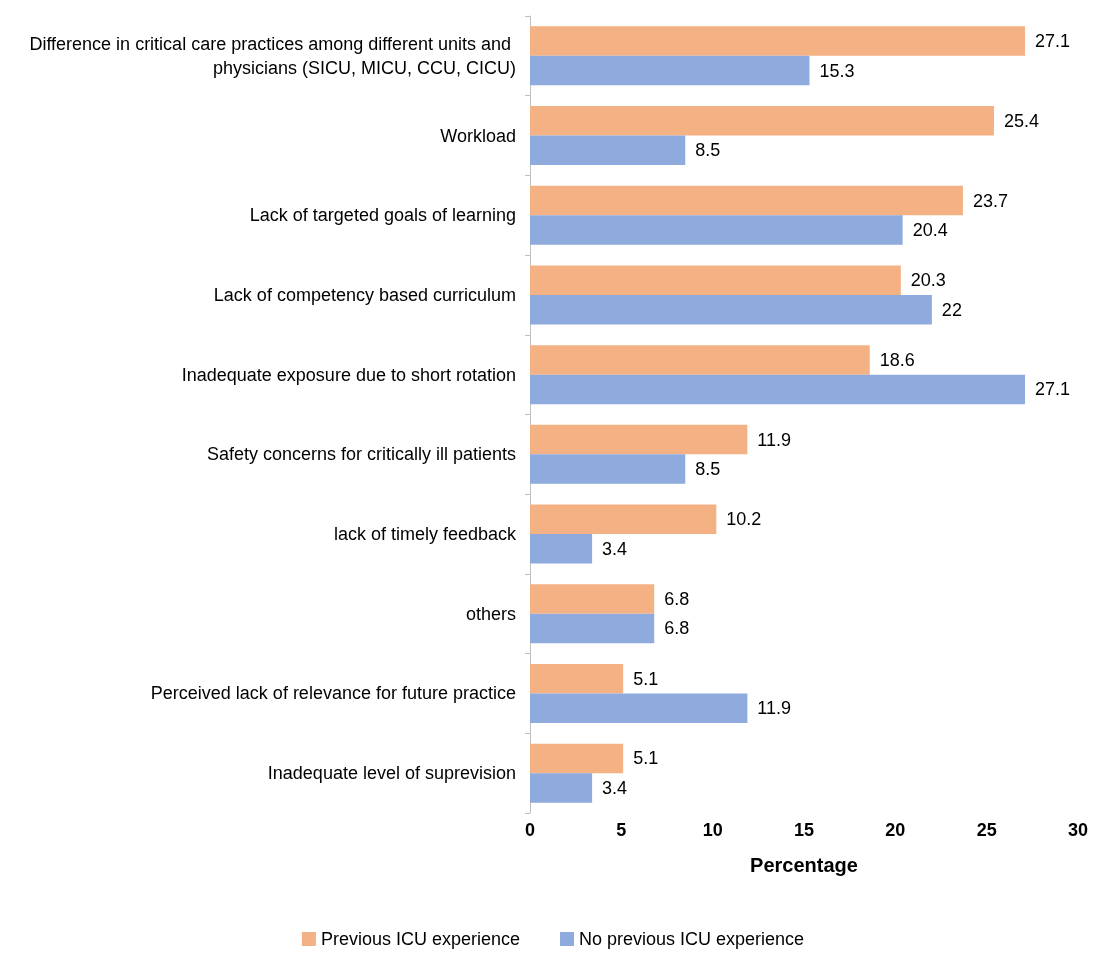  Describe the element at coordinates (895, 830) in the screenshot. I see `x-tick-label: 20` at that location.